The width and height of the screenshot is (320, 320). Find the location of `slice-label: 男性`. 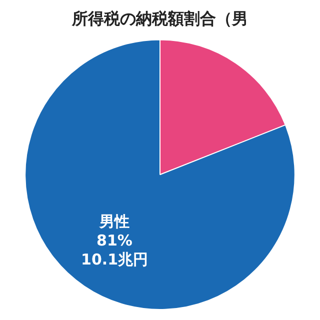

slice-label: 男性 is located at coordinates (114, 221).